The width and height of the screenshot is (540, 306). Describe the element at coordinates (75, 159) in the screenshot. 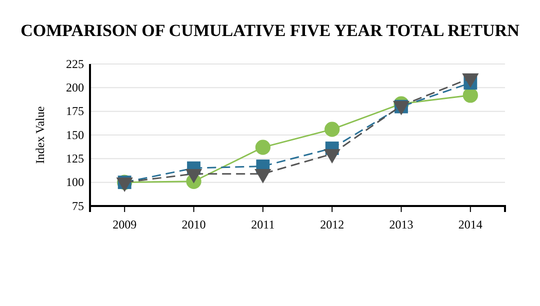

I see `y-tick-label: 125` at that location.